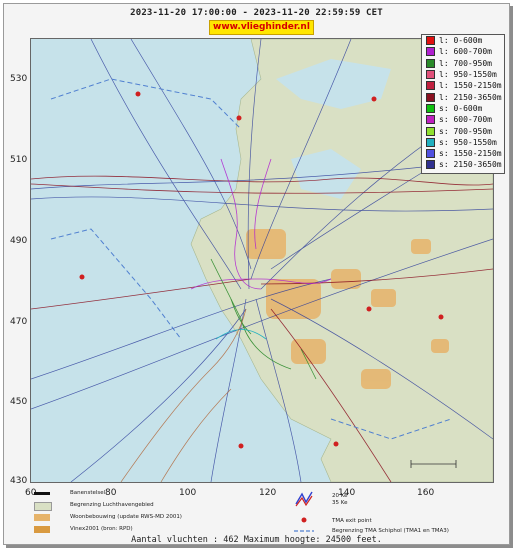  What do you see at coordinates (19, 79) in the screenshot?
I see `y-tick-label: 530` at bounding box center [19, 79].